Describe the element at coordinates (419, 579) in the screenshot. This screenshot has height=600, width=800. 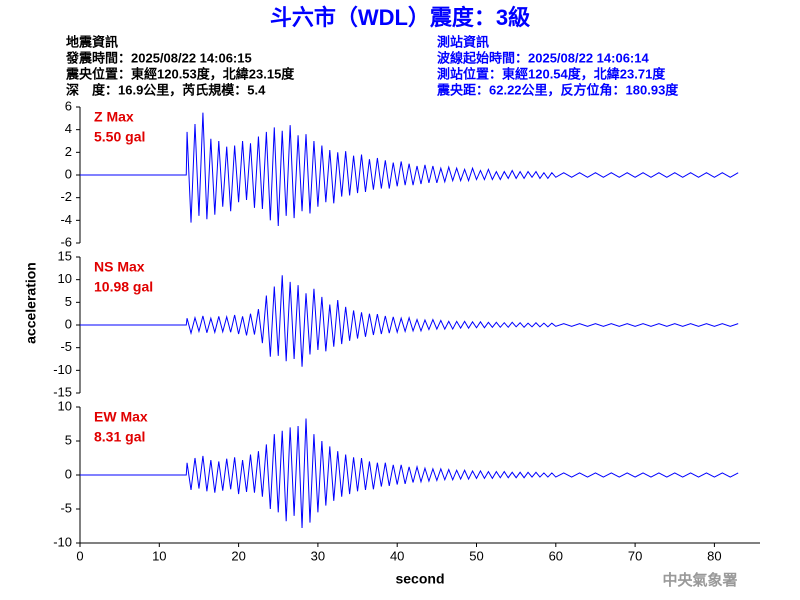
I see `x-axis-label: second` at that location.